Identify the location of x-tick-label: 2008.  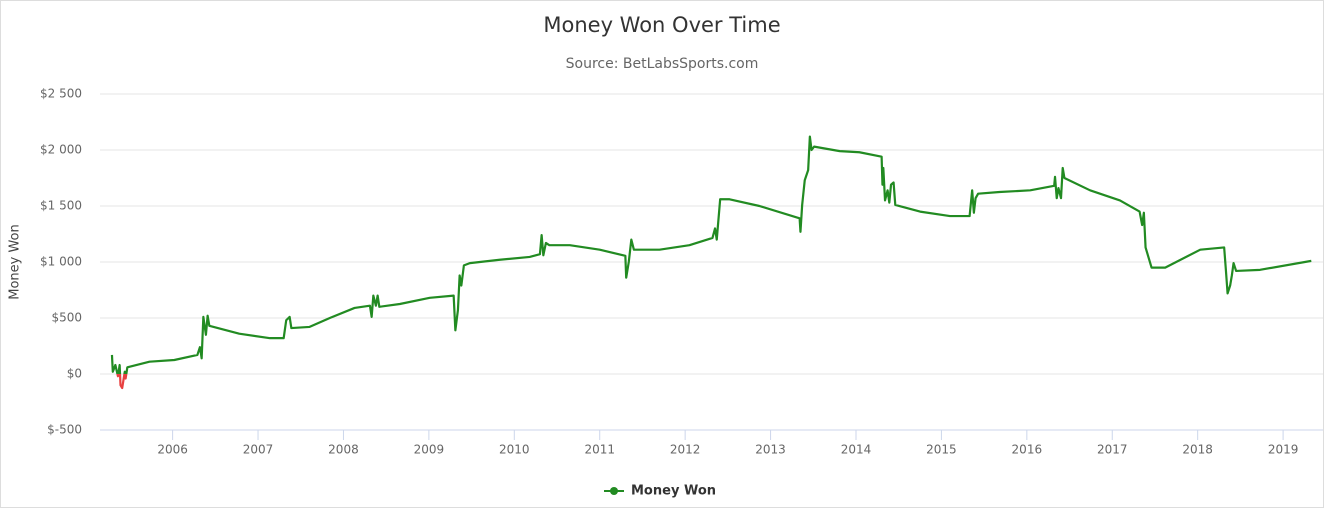
(343, 450).